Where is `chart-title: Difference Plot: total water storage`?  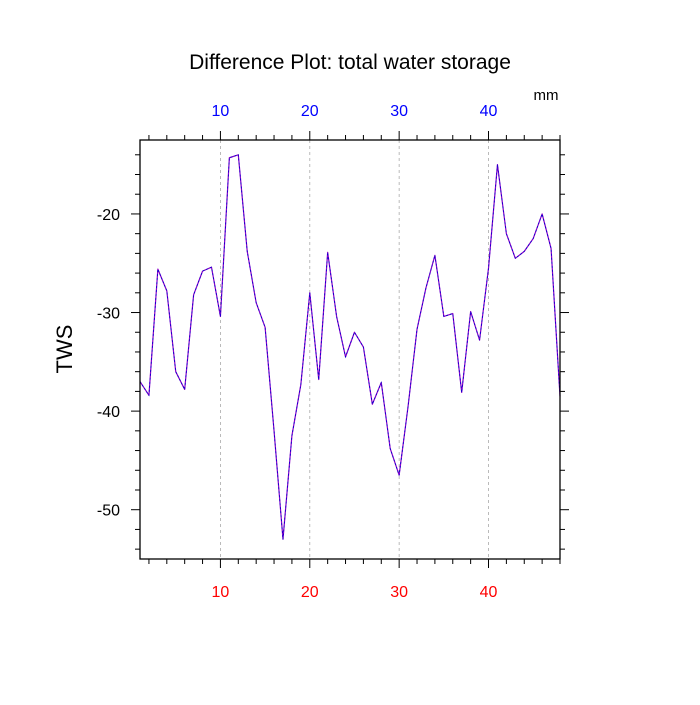 chart-title: Difference Plot: total water storage is located at coordinates (350, 62).